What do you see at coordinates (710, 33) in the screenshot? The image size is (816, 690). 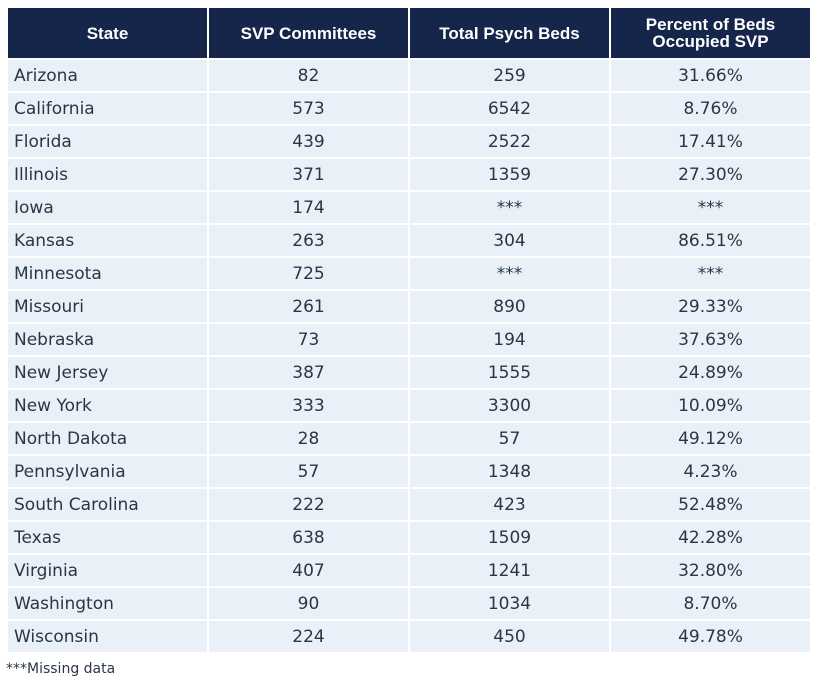 I see `header-percent-occupied: Percent of Beds Occupied SVP` at bounding box center [710, 33].